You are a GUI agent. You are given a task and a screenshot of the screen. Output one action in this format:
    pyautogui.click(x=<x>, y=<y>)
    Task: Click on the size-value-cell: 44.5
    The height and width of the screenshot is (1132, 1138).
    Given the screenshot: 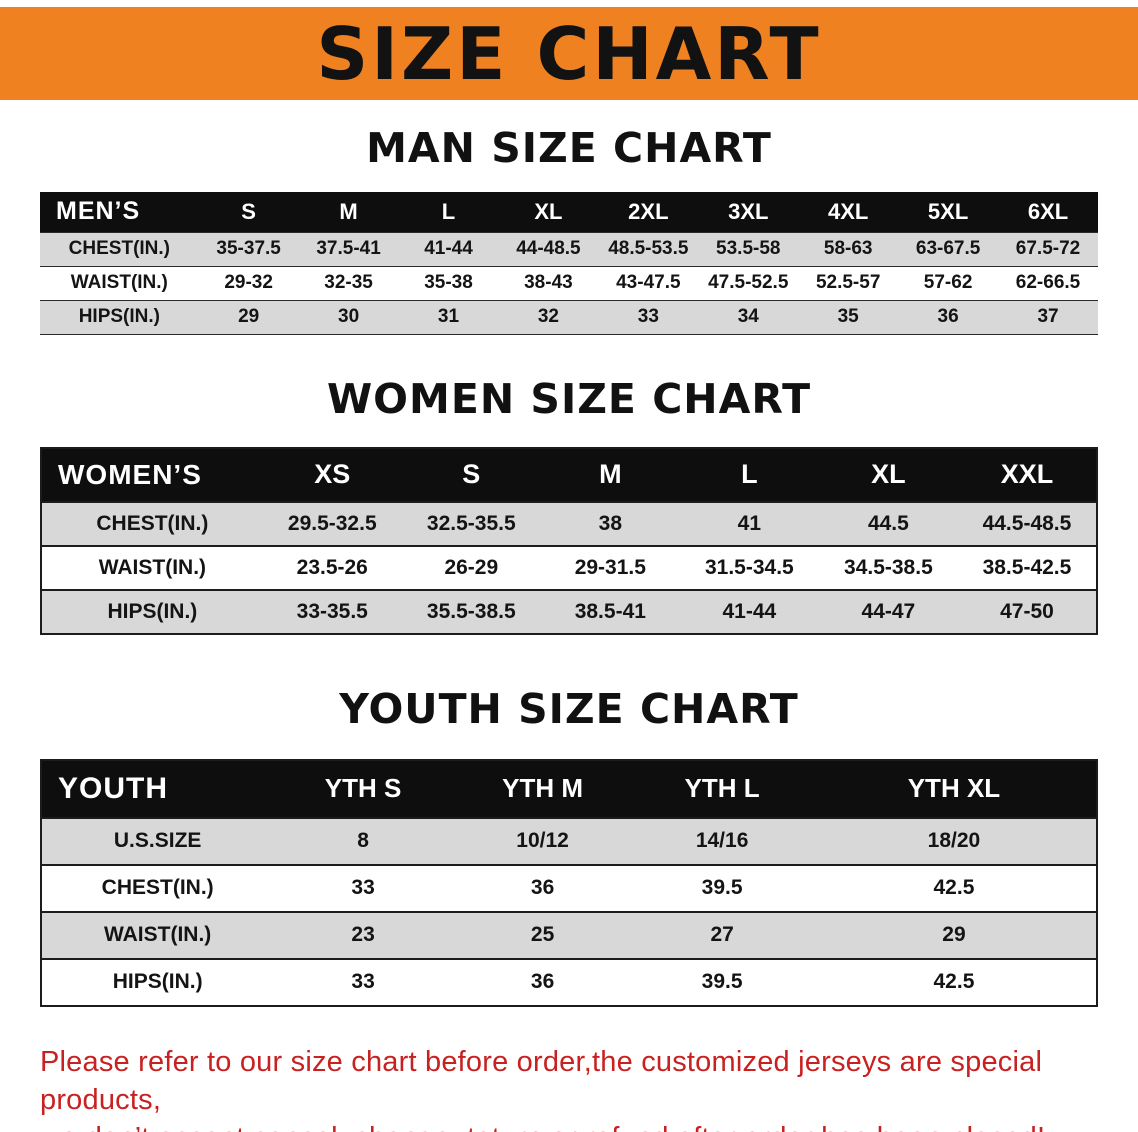 What is the action you would take?
    pyautogui.click(x=888, y=523)
    